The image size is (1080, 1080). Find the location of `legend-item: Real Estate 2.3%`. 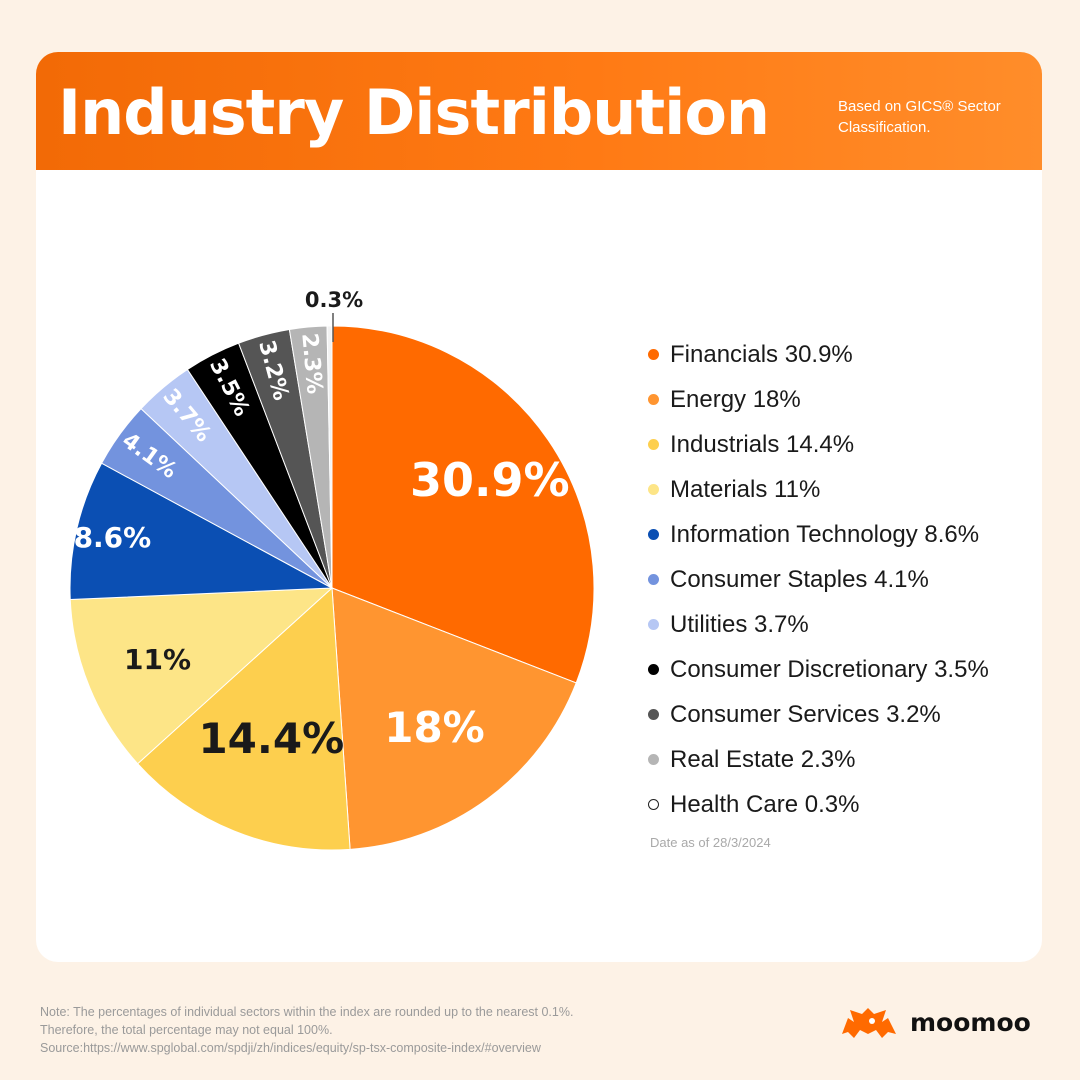

legend-item: Real Estate 2.3% is located at coordinates (818, 759).